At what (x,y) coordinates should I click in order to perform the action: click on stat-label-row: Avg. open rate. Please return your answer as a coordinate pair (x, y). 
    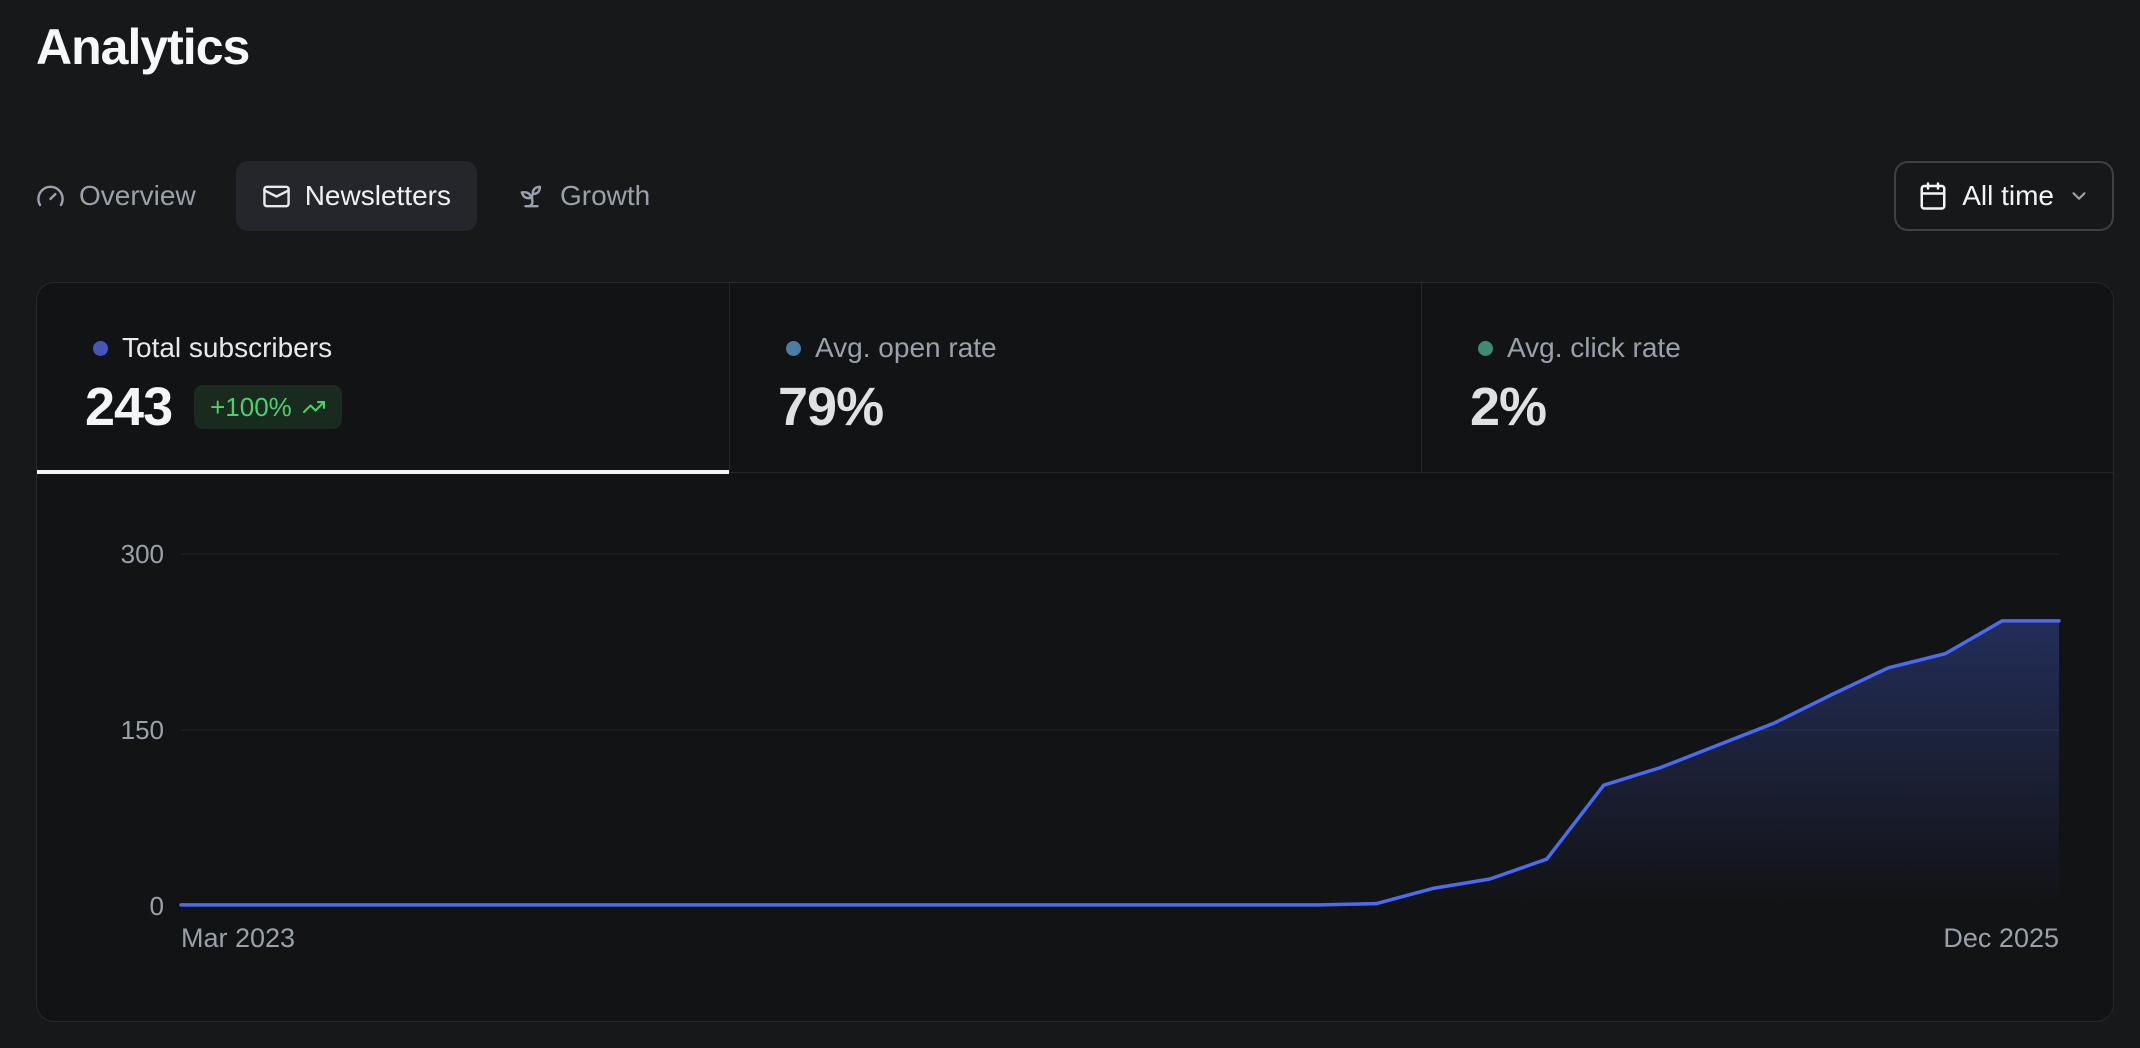
    Looking at the image, I should click on (1103, 347).